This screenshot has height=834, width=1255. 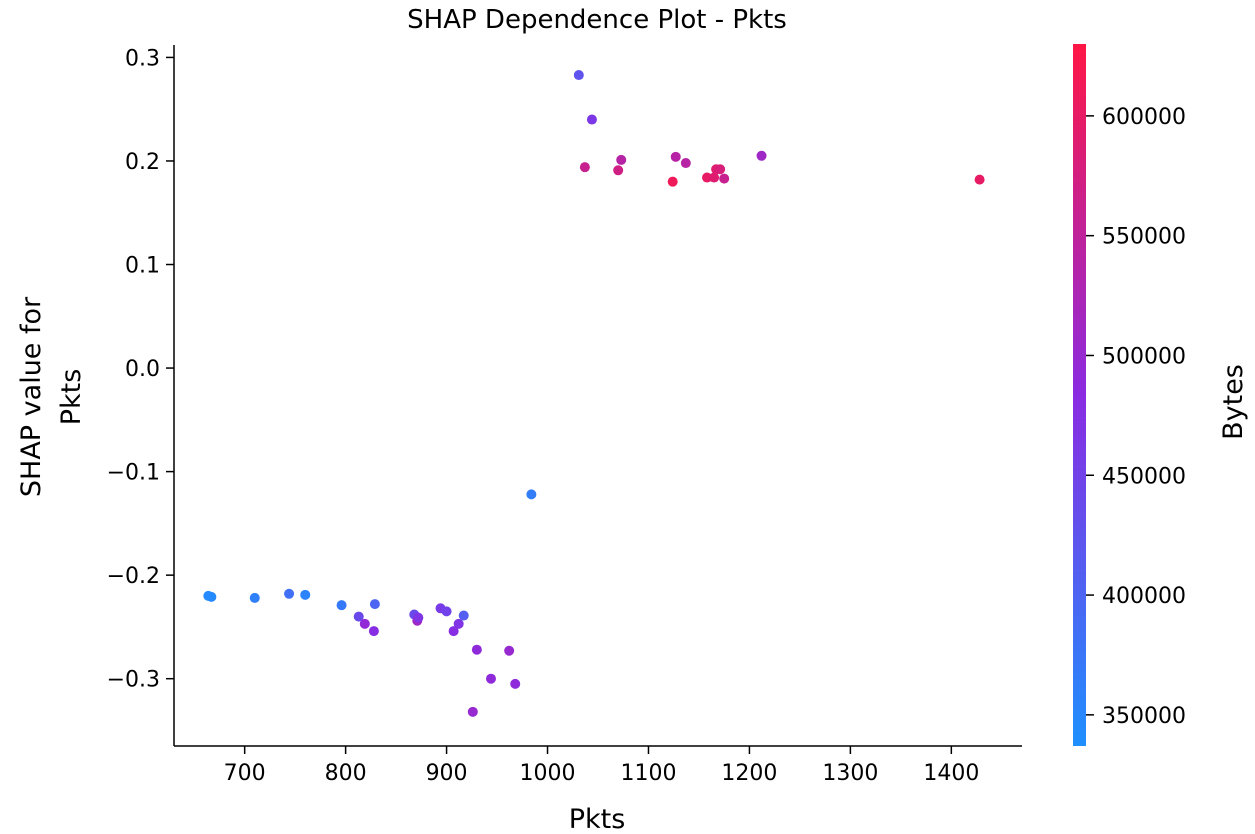 I want to click on x-tick-label: 1300, so click(x=850, y=773).